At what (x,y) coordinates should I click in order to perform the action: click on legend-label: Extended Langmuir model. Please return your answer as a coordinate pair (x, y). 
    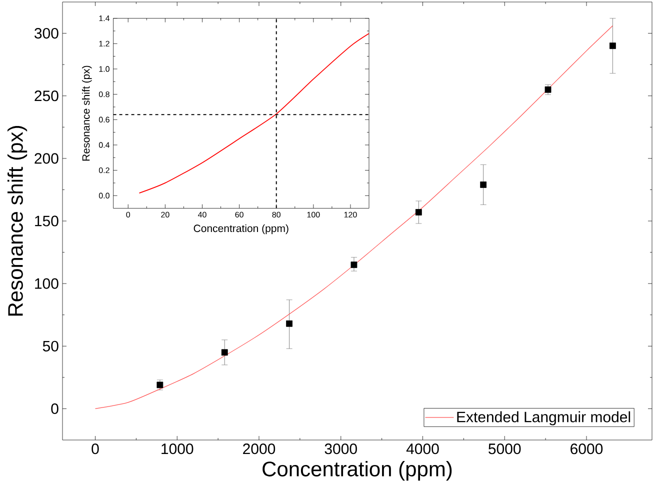
    Looking at the image, I should click on (543, 418).